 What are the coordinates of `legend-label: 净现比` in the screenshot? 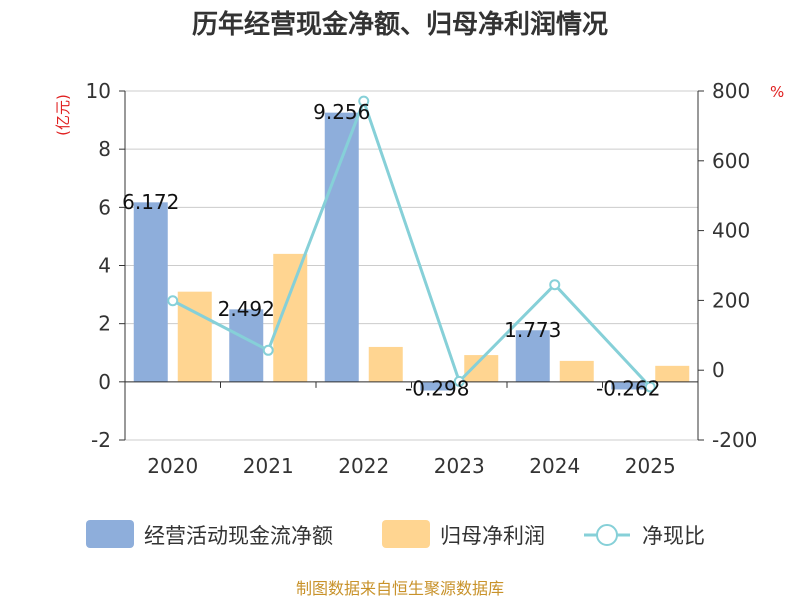 It's located at (673, 536).